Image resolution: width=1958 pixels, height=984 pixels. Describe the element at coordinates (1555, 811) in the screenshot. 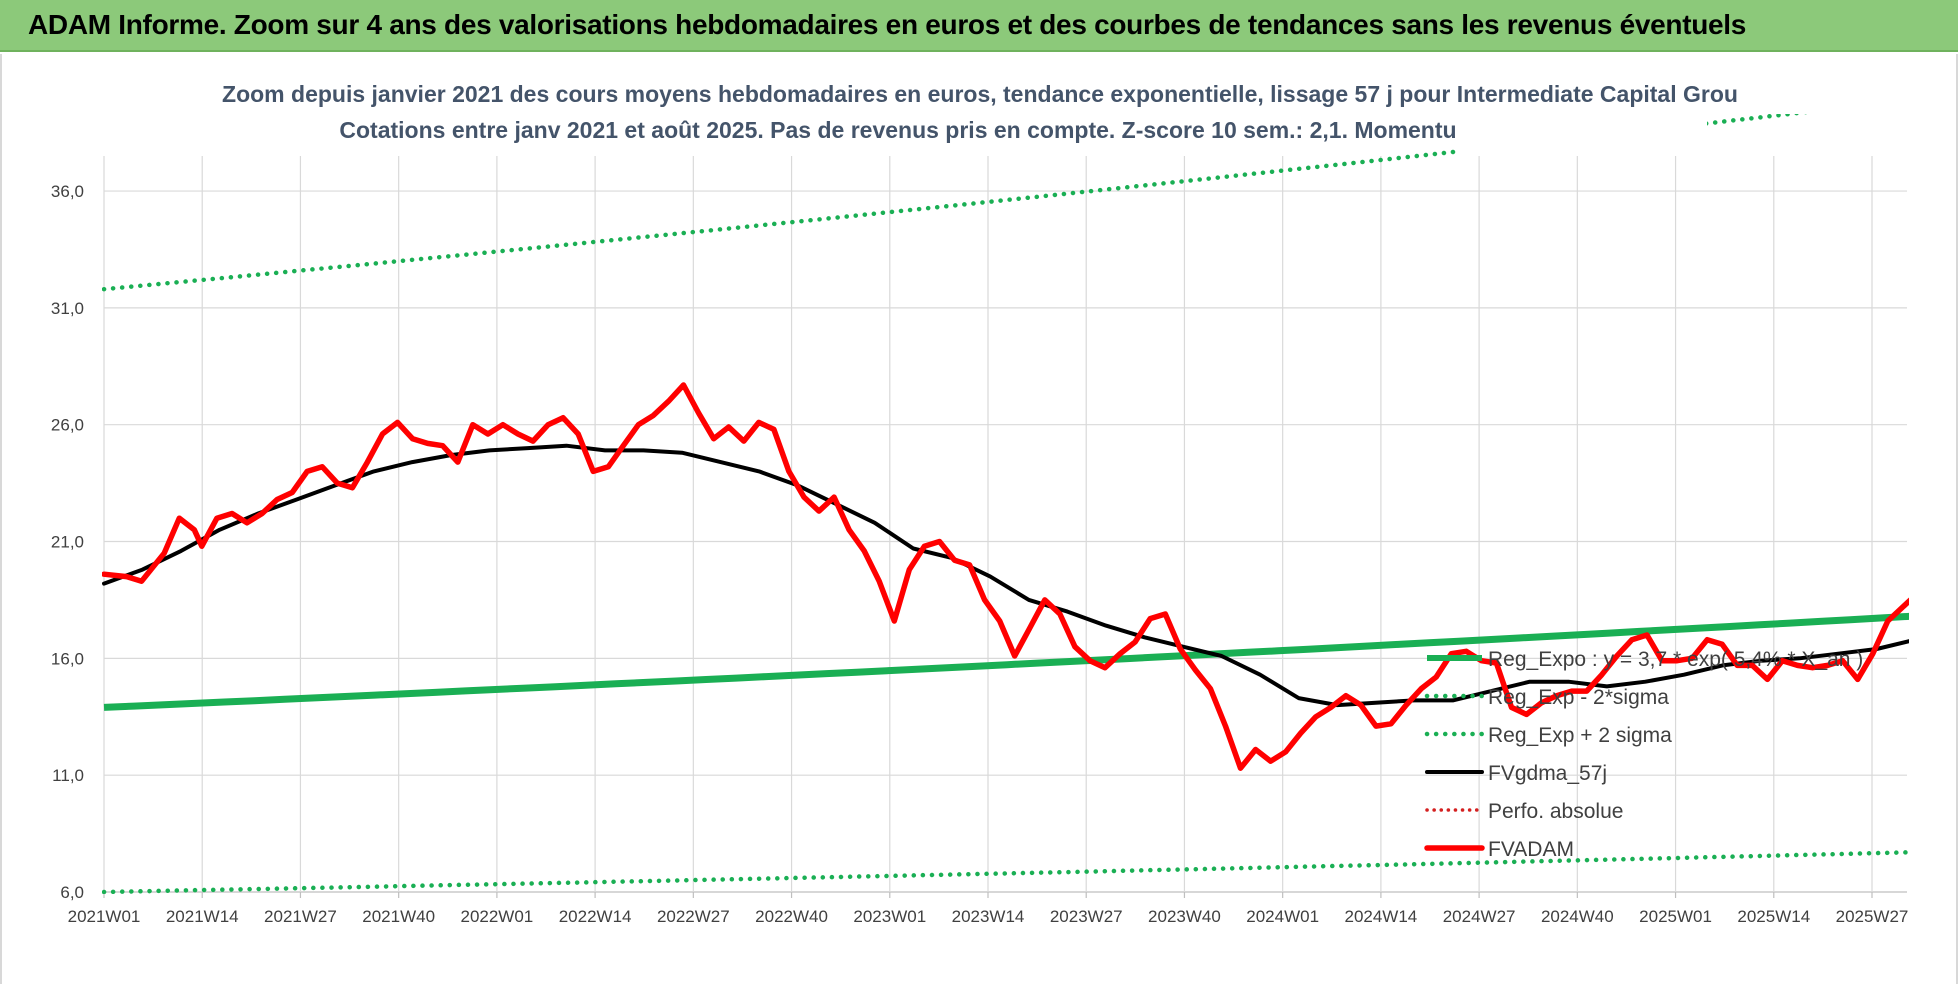

I see `legend-label: Perfo. absolue` at that location.